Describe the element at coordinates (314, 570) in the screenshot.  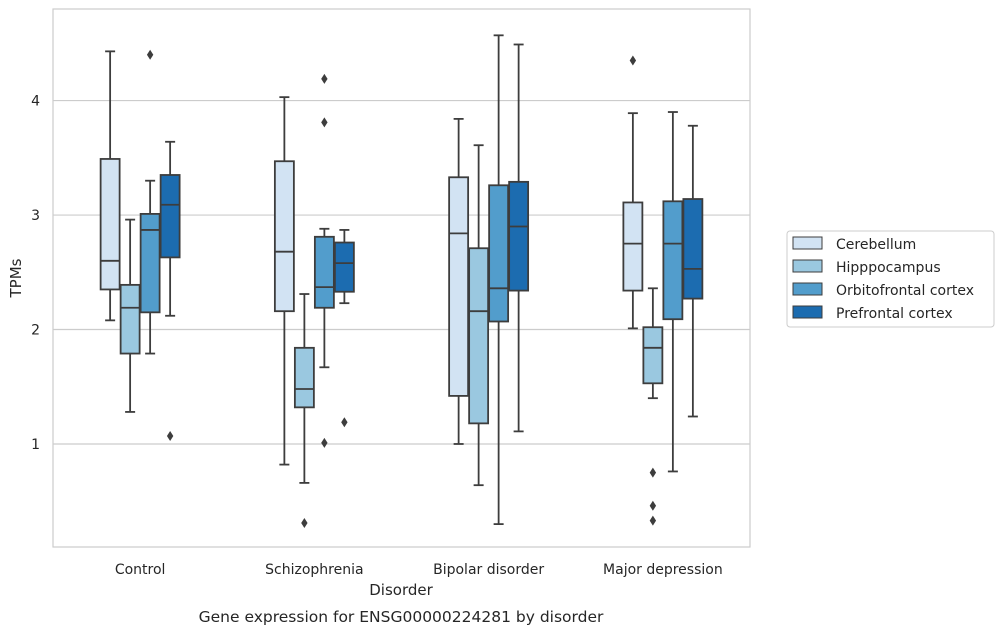
I see `x-tick-label: Schizophrenia` at that location.